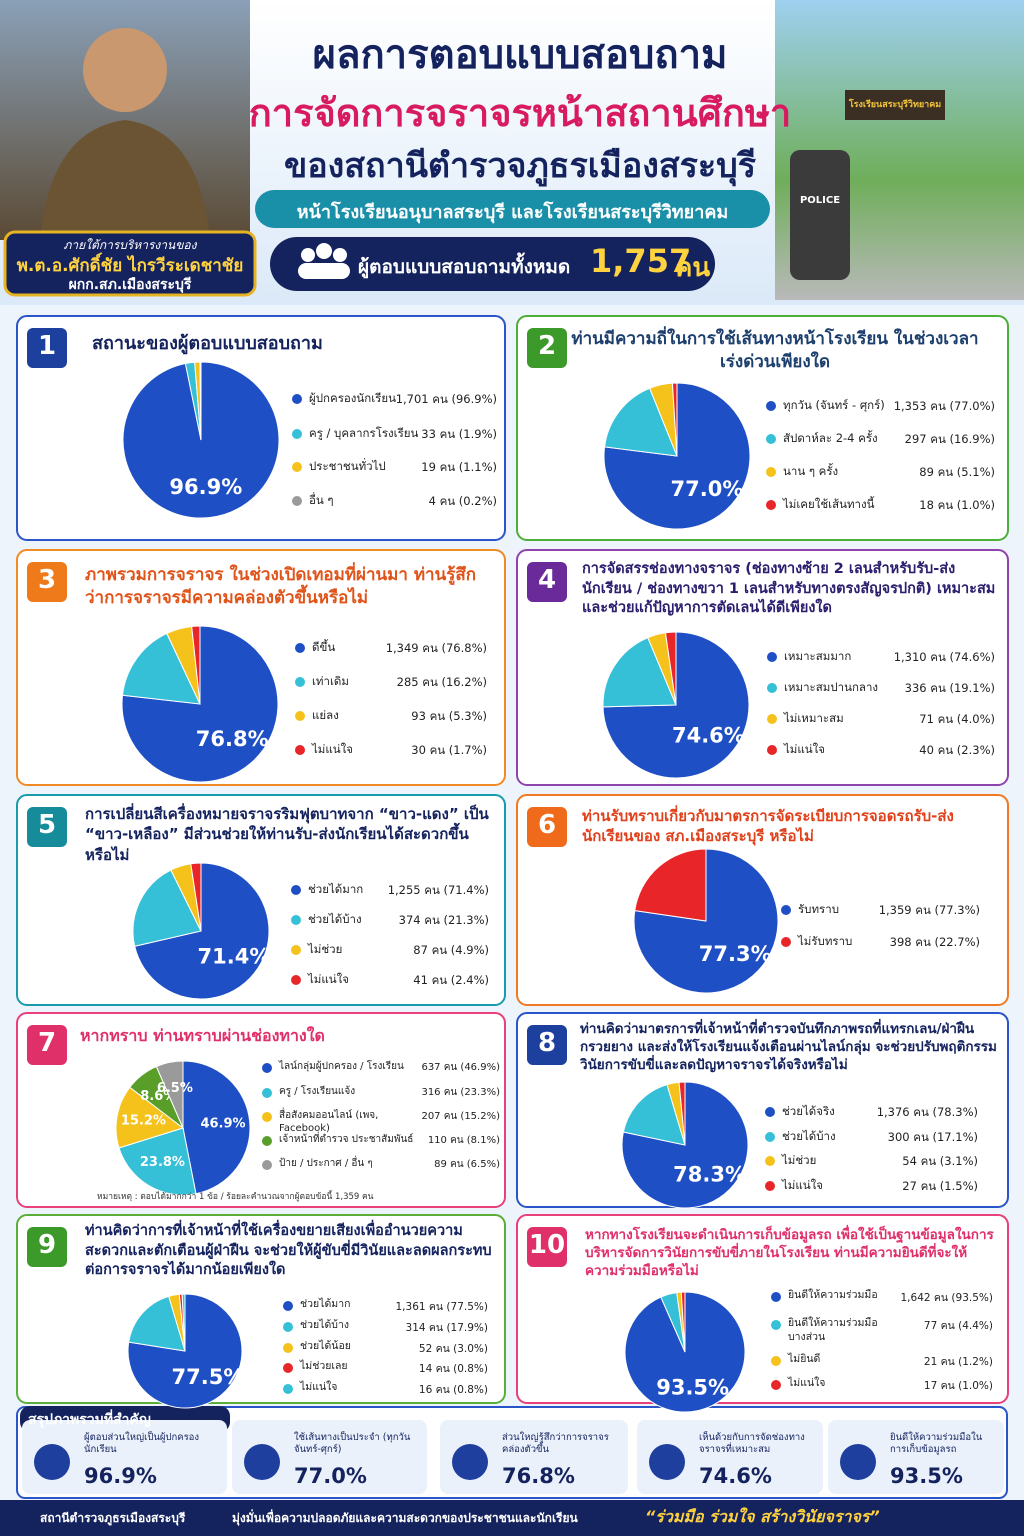  Describe the element at coordinates (940, 1161) in the screenshot. I see `legend-detail: 54 คน (3.1%)` at that location.